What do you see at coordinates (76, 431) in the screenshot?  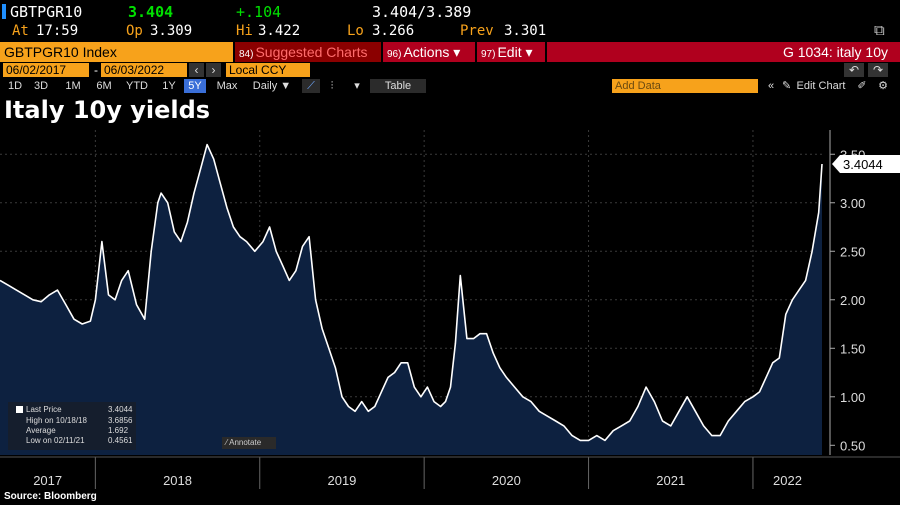 I see `legend-average: Average 1.692` at bounding box center [76, 431].